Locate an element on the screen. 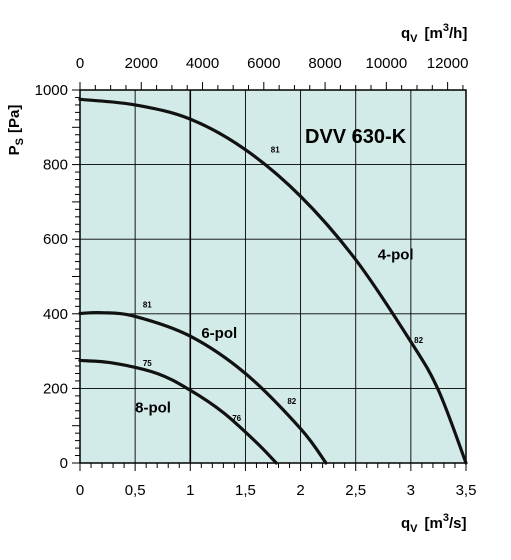 The width and height of the screenshot is (511, 560). efficiency-label: 76 is located at coordinates (236, 418).